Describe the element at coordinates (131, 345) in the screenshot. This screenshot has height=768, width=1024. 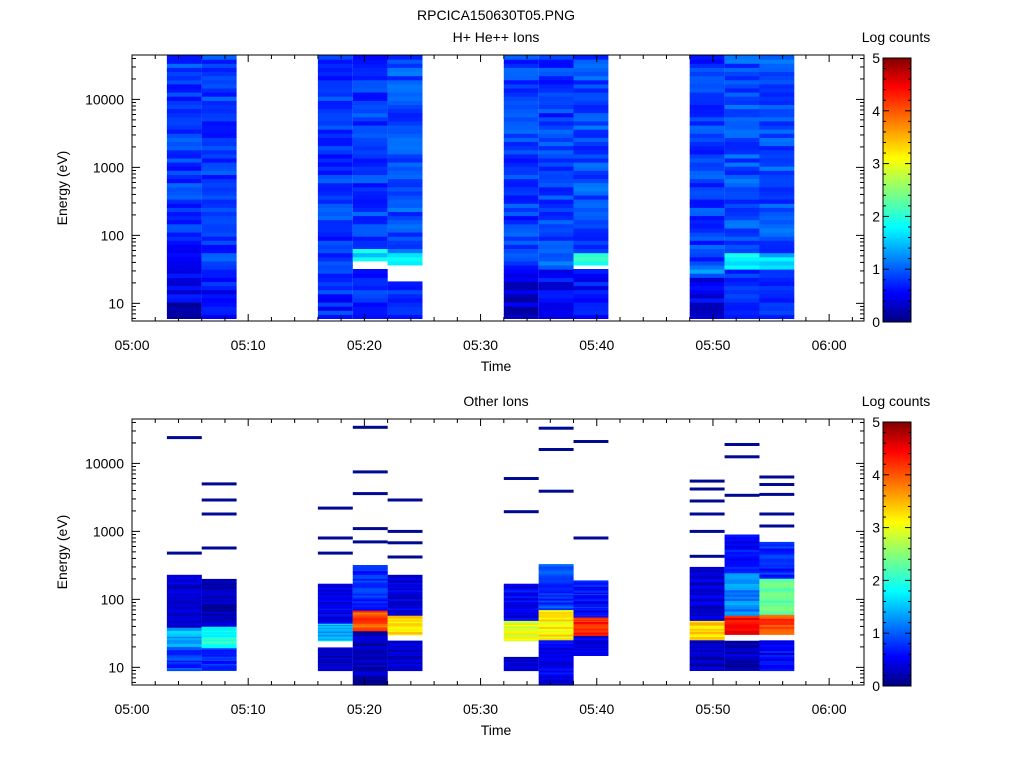
I see `x-tick-label: 05:00` at that location.